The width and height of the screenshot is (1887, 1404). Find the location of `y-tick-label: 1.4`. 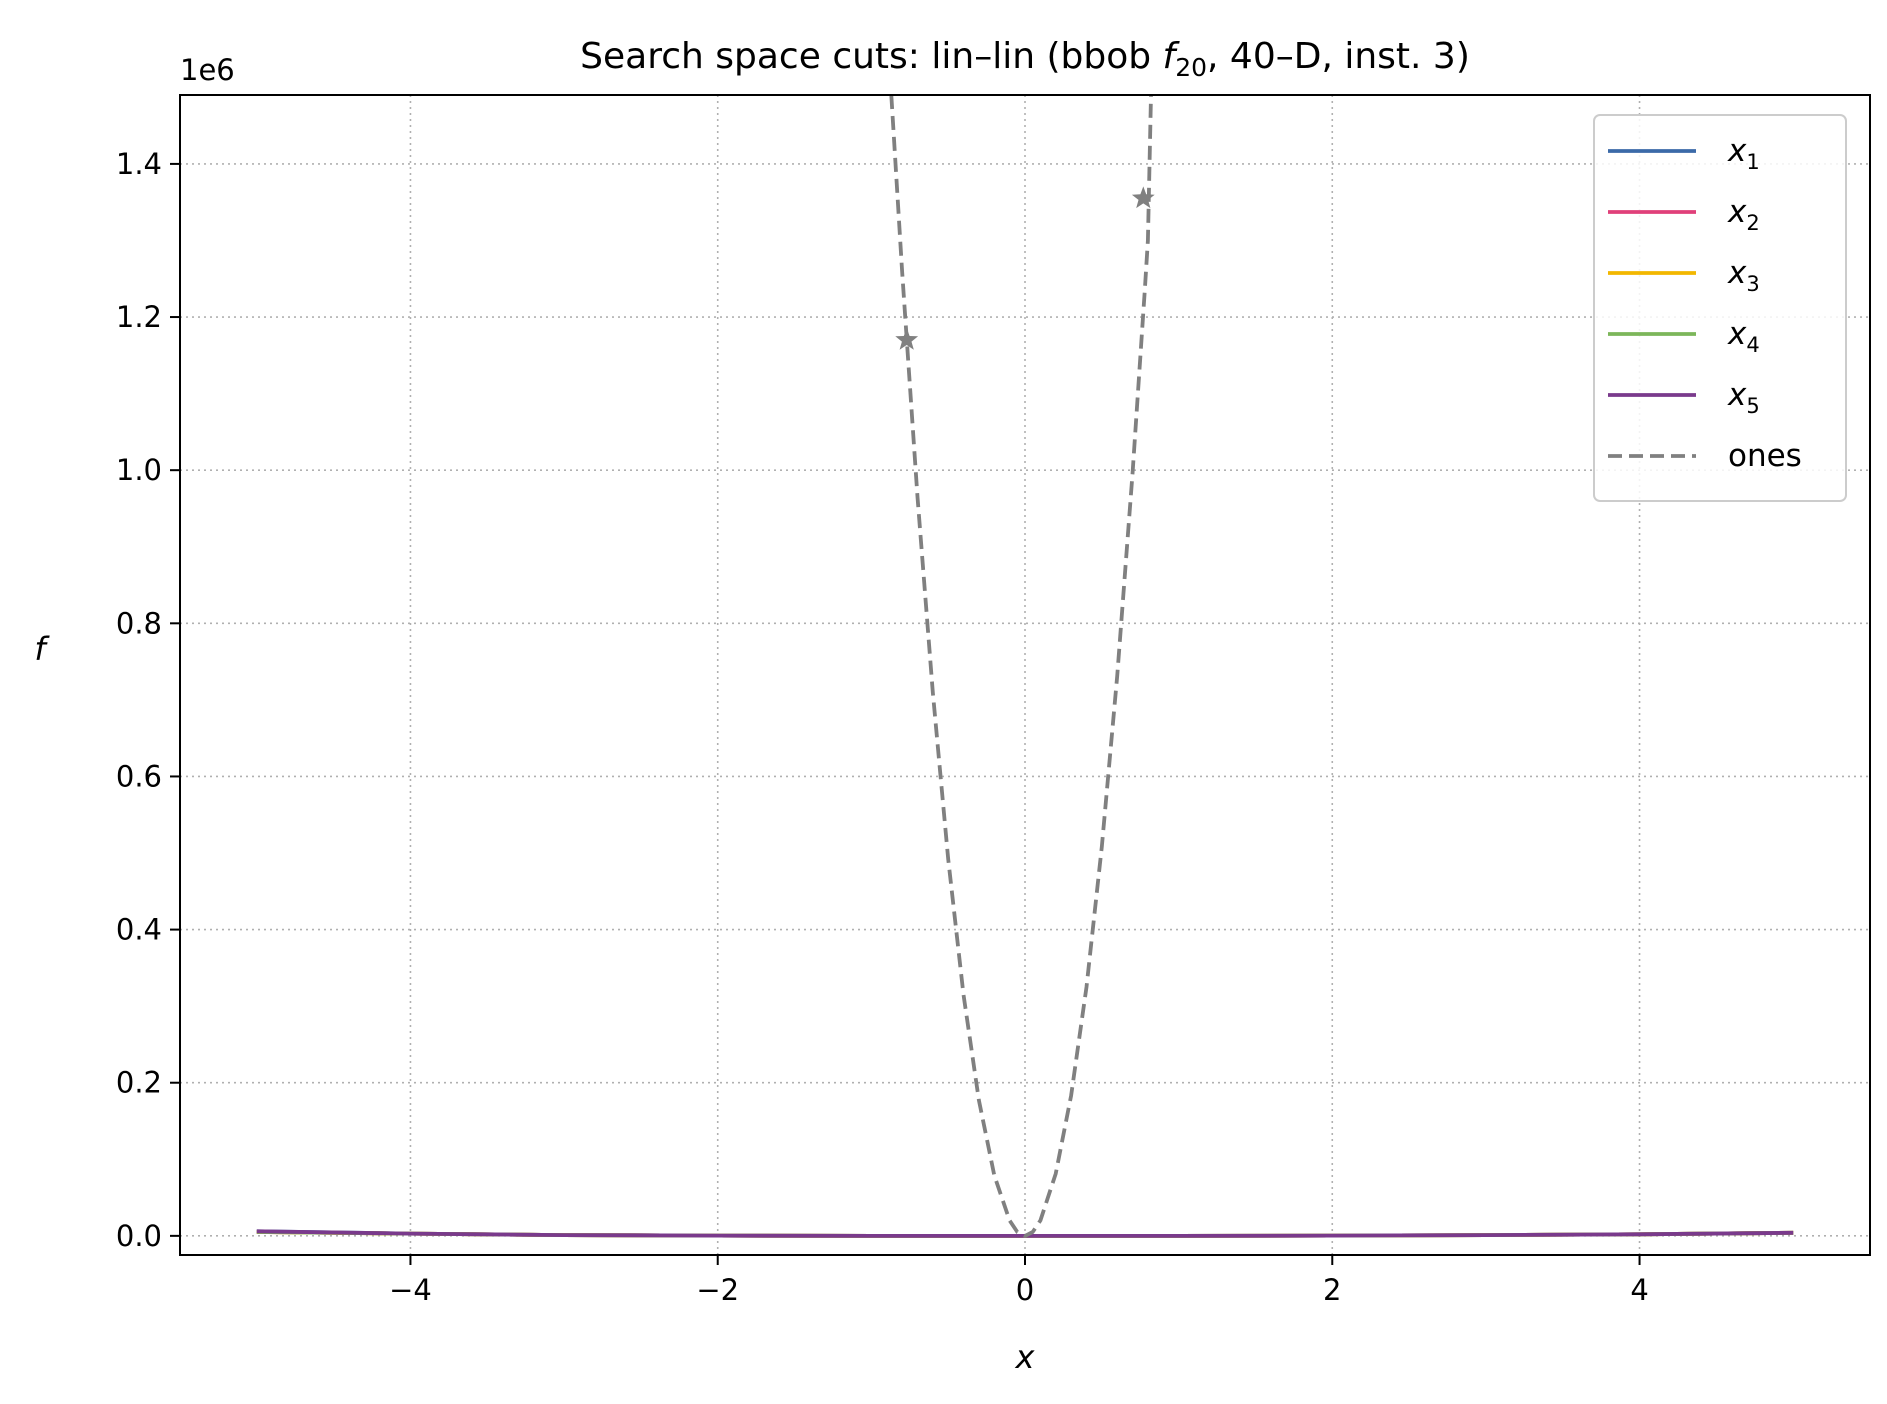

y-tick-label: 1.4 is located at coordinates (139, 164).